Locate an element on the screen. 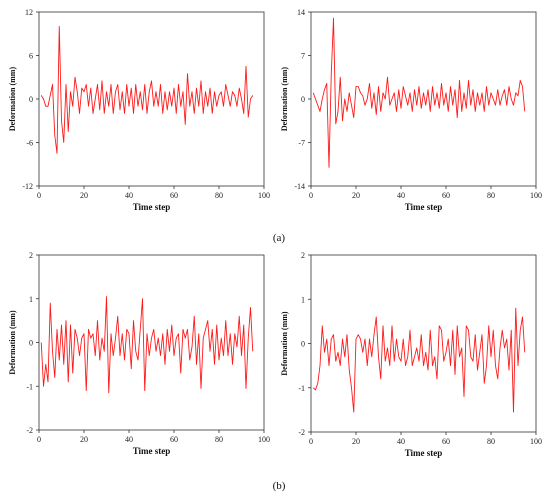  chart-3-x-axis-label: Time step is located at coordinates (152, 451).